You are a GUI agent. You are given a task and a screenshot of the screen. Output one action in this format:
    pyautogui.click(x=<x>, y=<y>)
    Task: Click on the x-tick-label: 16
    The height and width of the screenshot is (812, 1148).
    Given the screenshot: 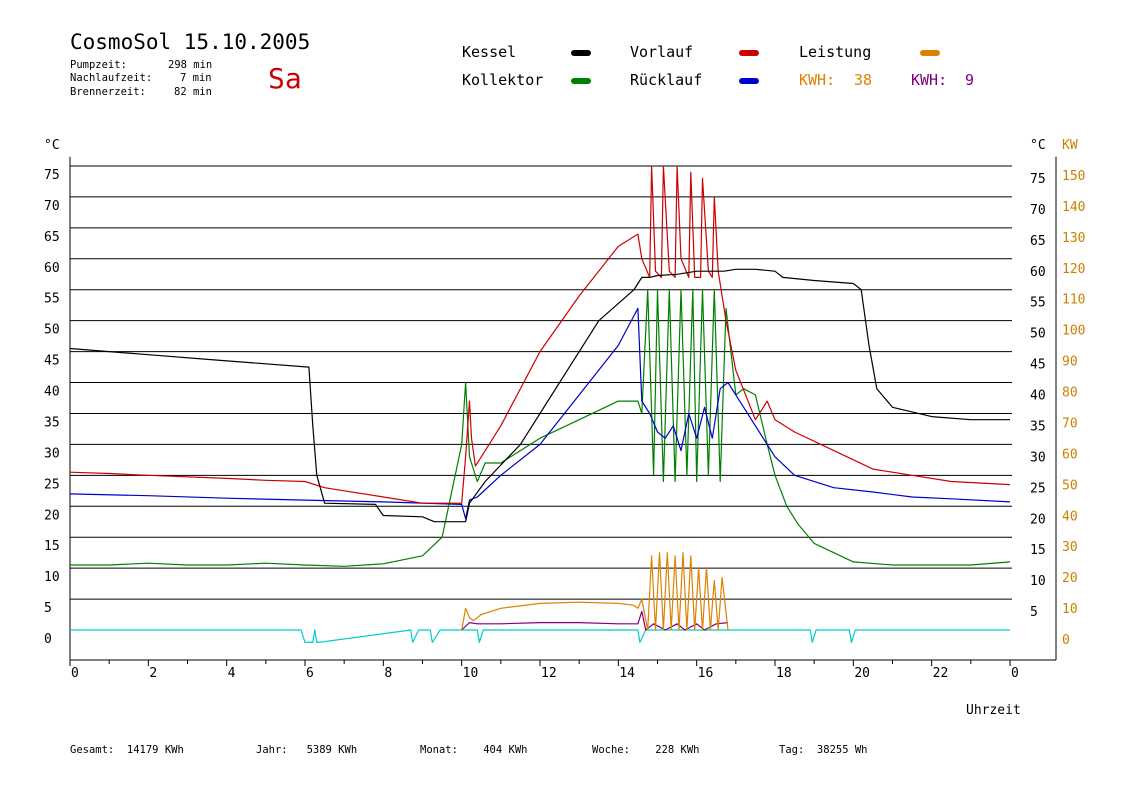 What is the action you would take?
    pyautogui.click(x=706, y=673)
    